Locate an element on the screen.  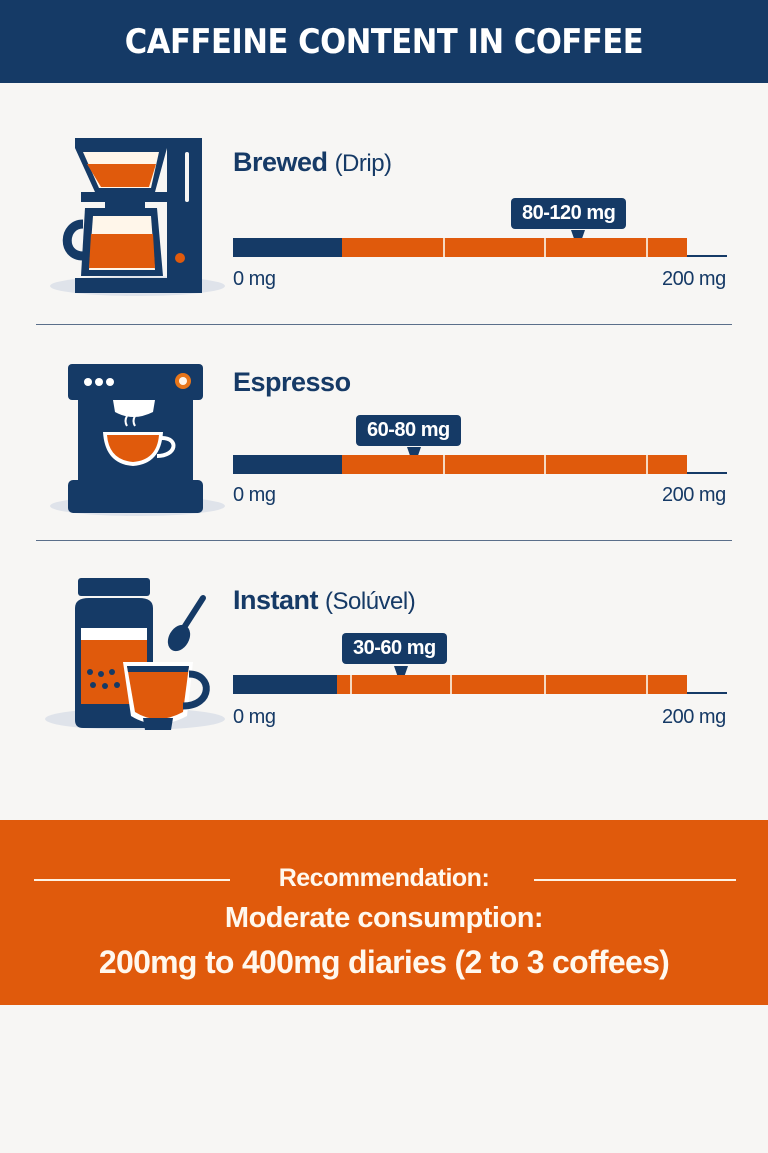
recommendation-line-2: 200mg to 400mg diaries (2 to 3 coffees) is located at coordinates (384, 962).